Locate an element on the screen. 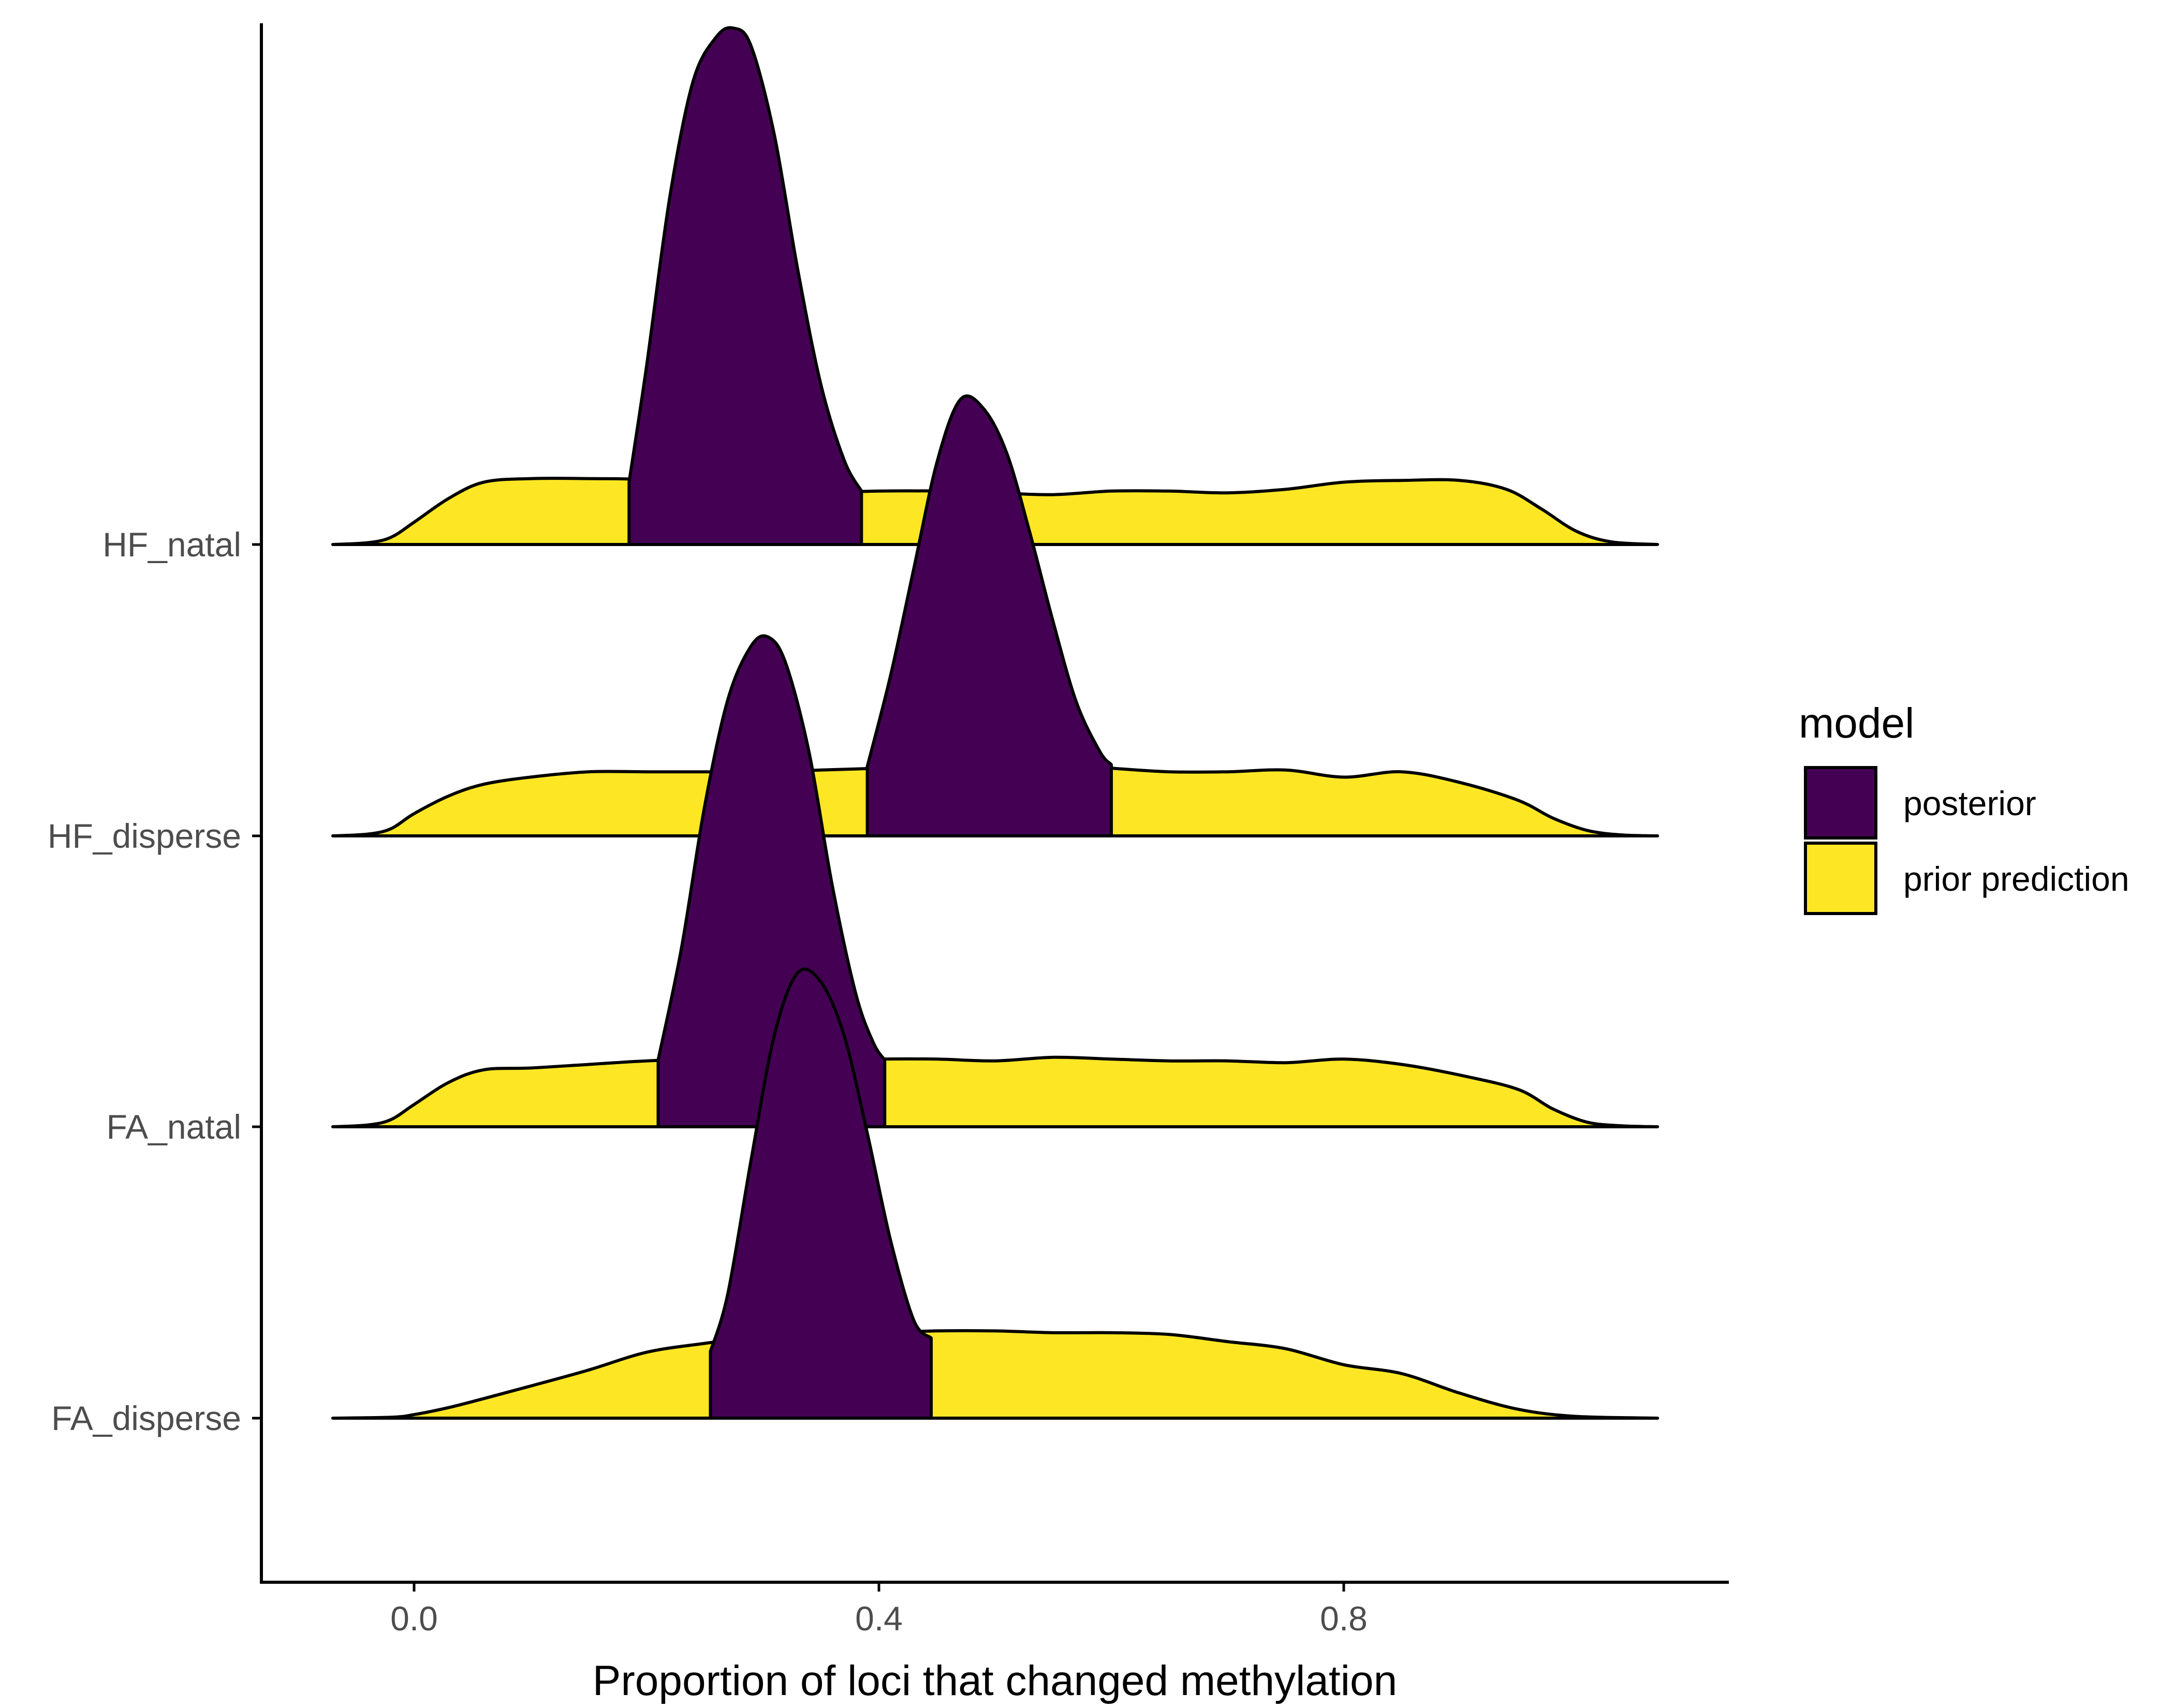 This screenshot has height=1708, width=2174. x-tick-label-0: 0.0 is located at coordinates (414, 1618).